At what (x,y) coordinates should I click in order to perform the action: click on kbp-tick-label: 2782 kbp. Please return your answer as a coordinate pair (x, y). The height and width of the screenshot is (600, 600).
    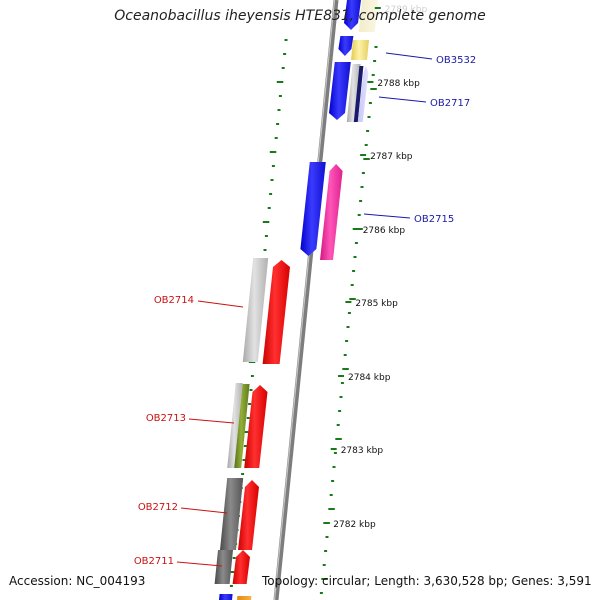
    Looking at the image, I should click on (354, 525).